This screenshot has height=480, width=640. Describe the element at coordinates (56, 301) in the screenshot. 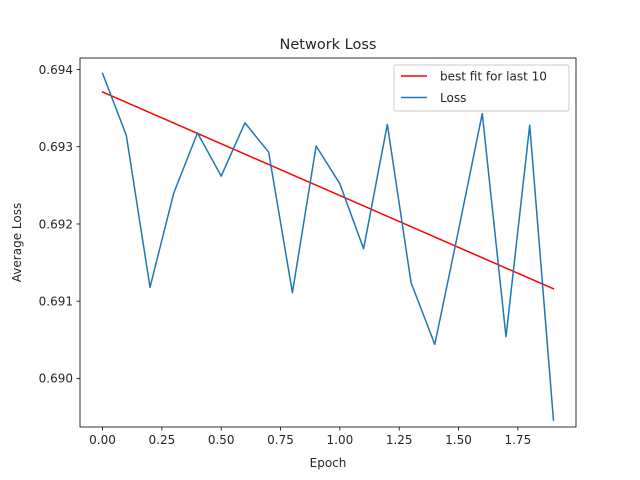

I see `y-tick-label: 0.691` at that location.